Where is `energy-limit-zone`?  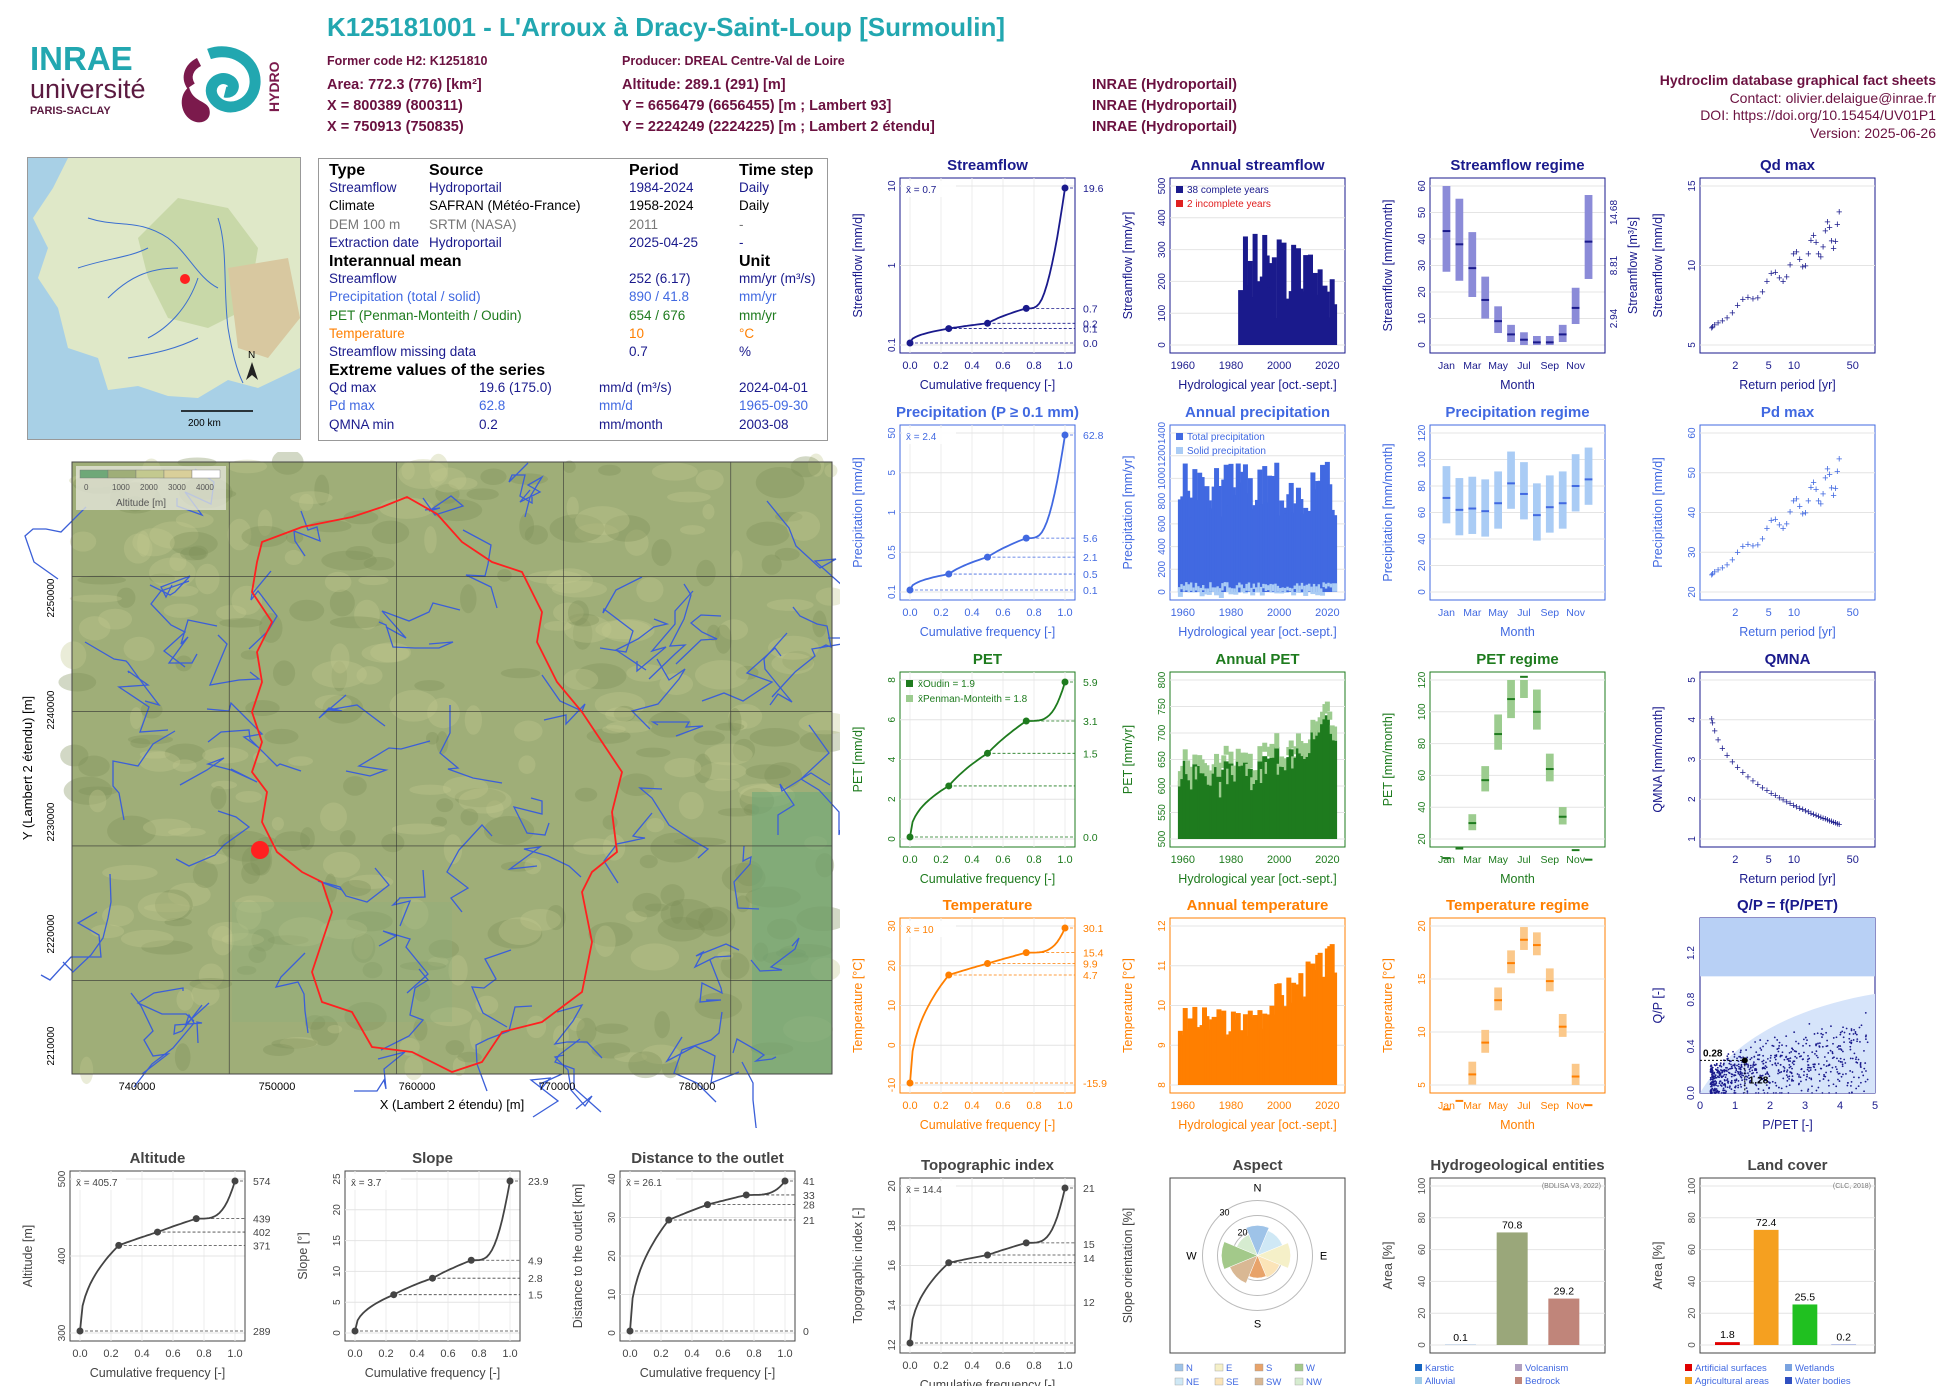
energy-limit-zone is located at coordinates (1787, 947).